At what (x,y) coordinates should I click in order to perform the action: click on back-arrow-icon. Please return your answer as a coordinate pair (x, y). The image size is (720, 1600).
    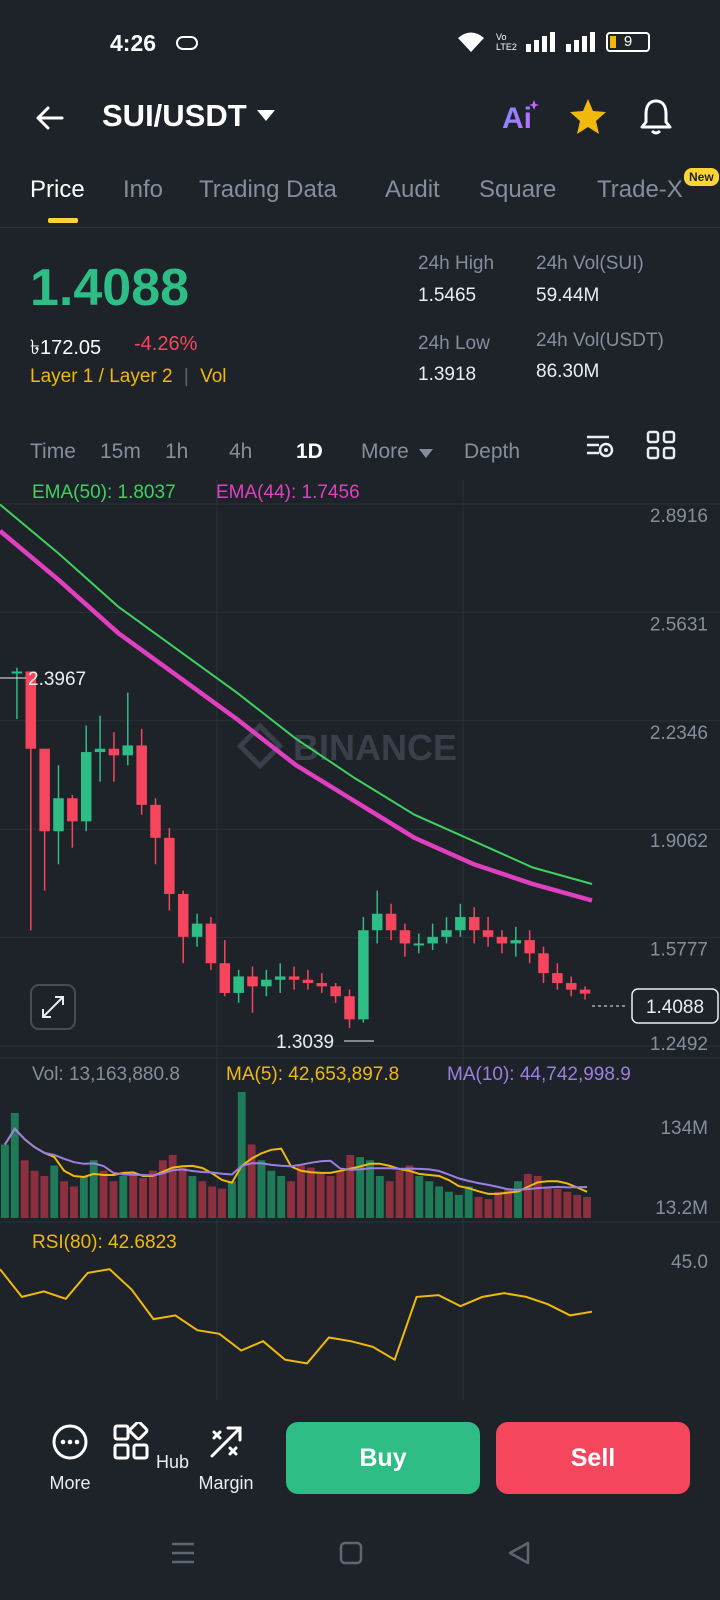
    Looking at the image, I should click on (50, 118).